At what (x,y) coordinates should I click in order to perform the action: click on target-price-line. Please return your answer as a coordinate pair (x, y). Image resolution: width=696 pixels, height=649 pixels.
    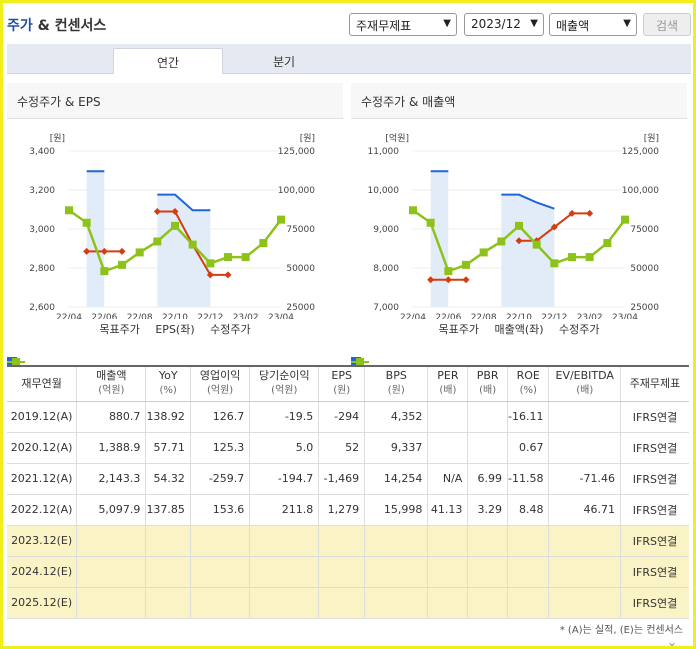
    Looking at the image, I should click on (528, 201).